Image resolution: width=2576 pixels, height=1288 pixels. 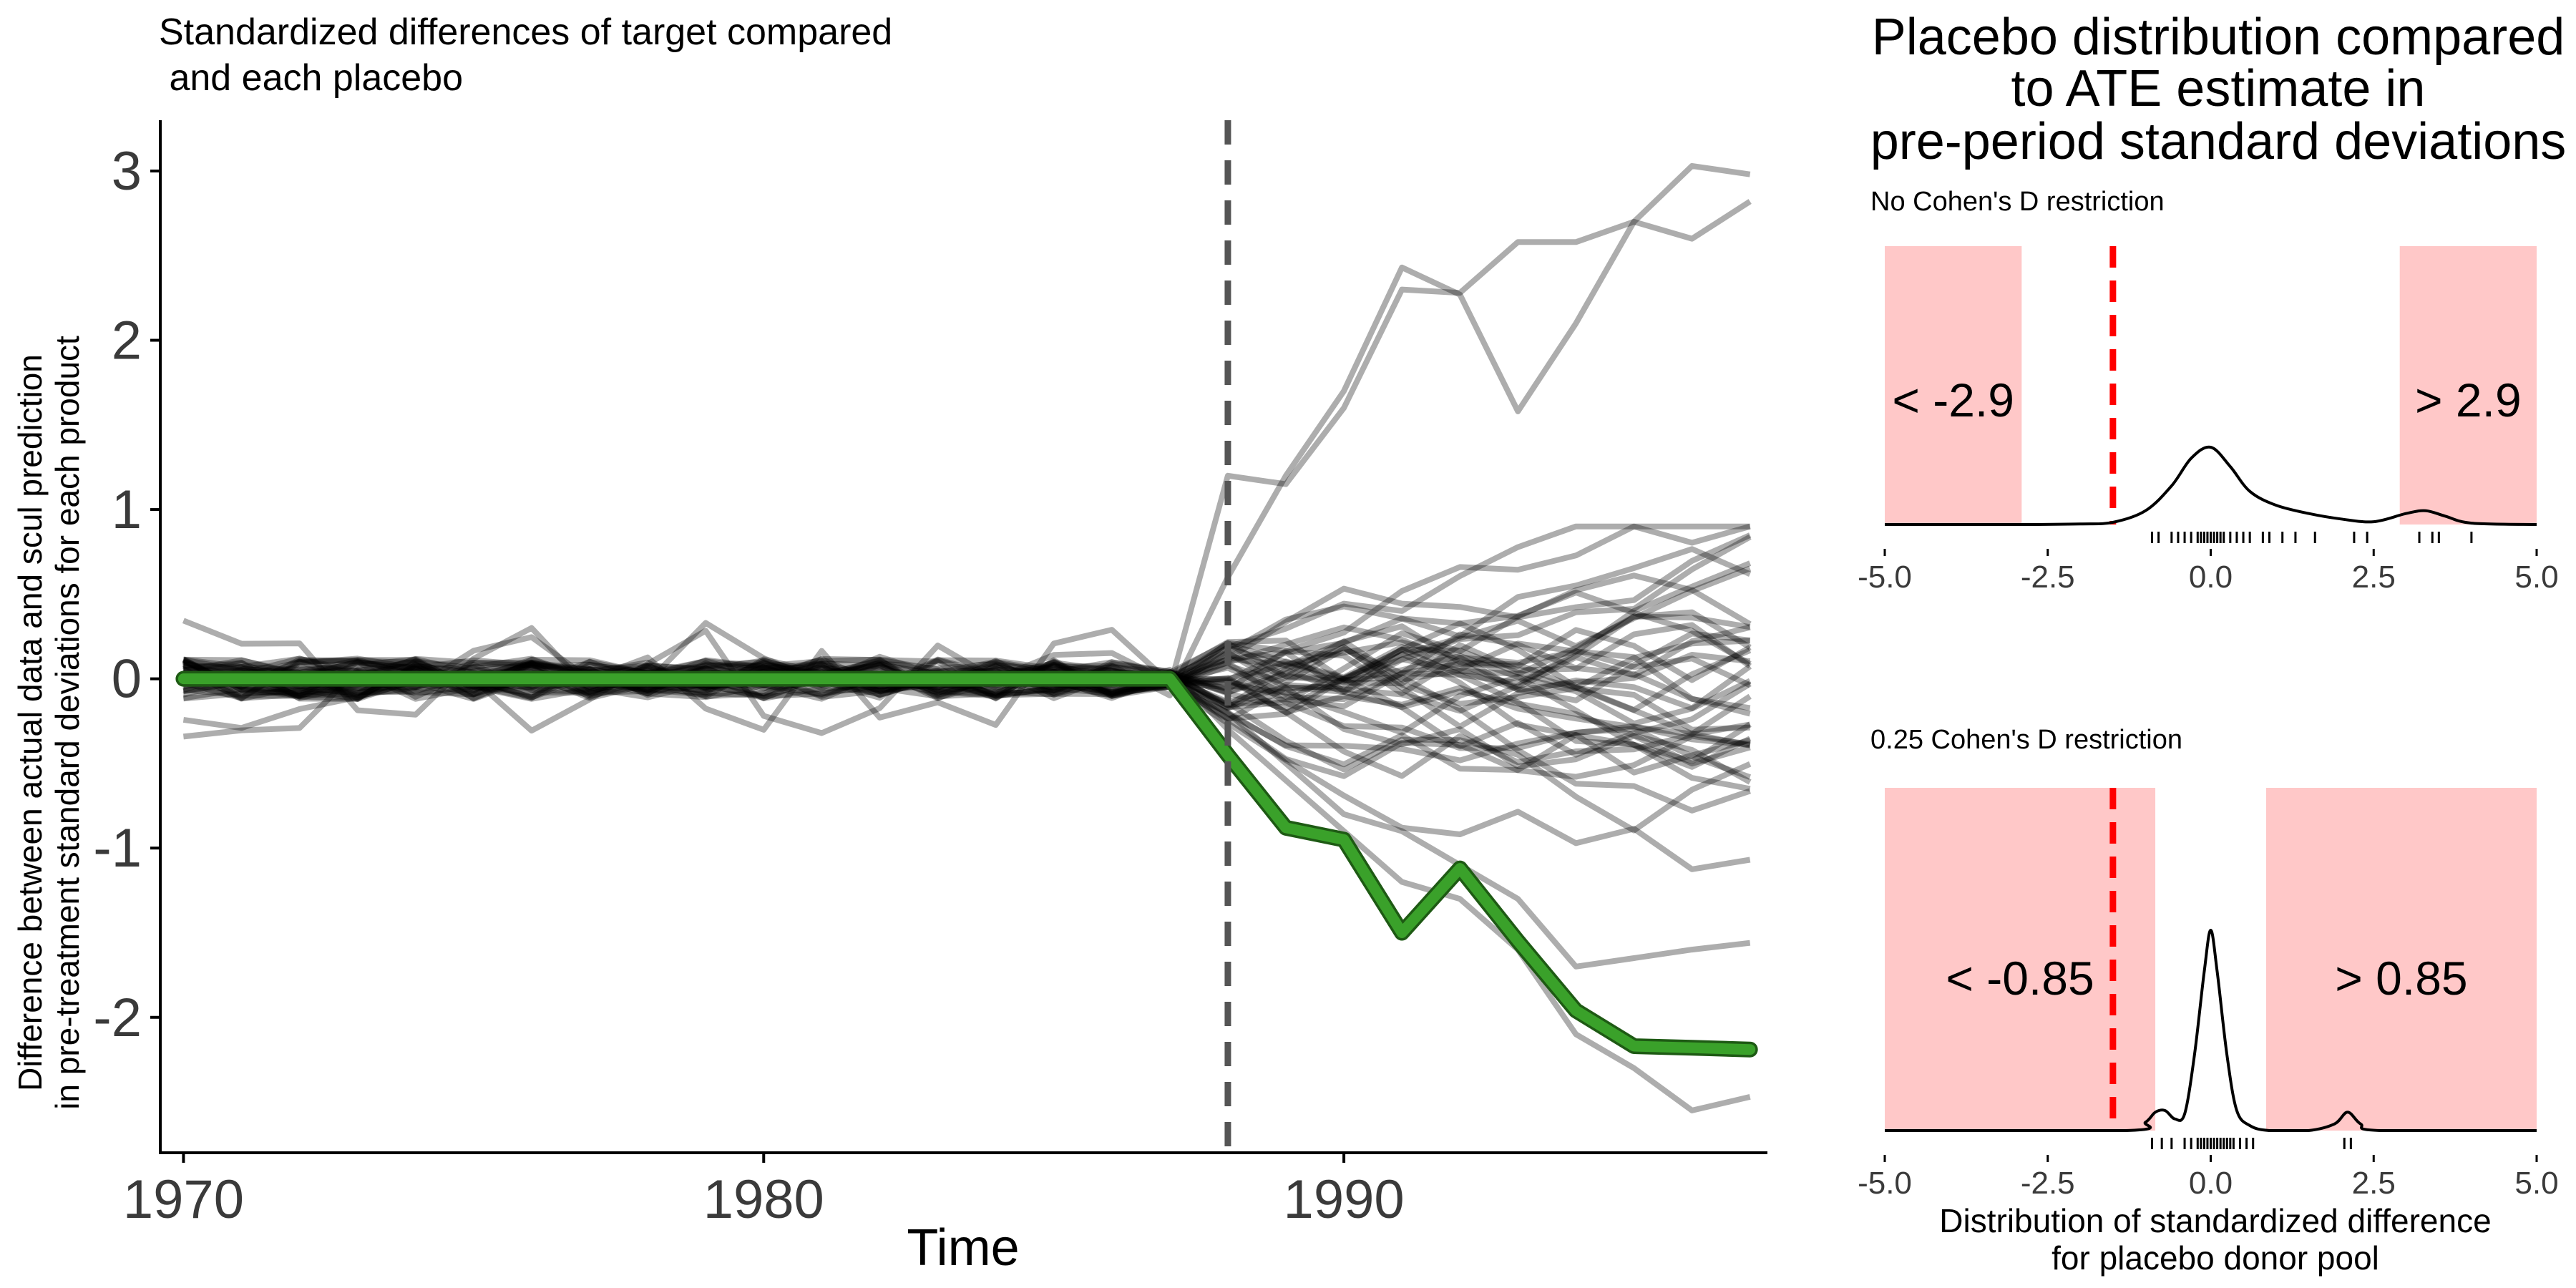 What do you see at coordinates (2218, 37) in the screenshot?
I see `side-title-line1: Placebo distribution compared` at bounding box center [2218, 37].